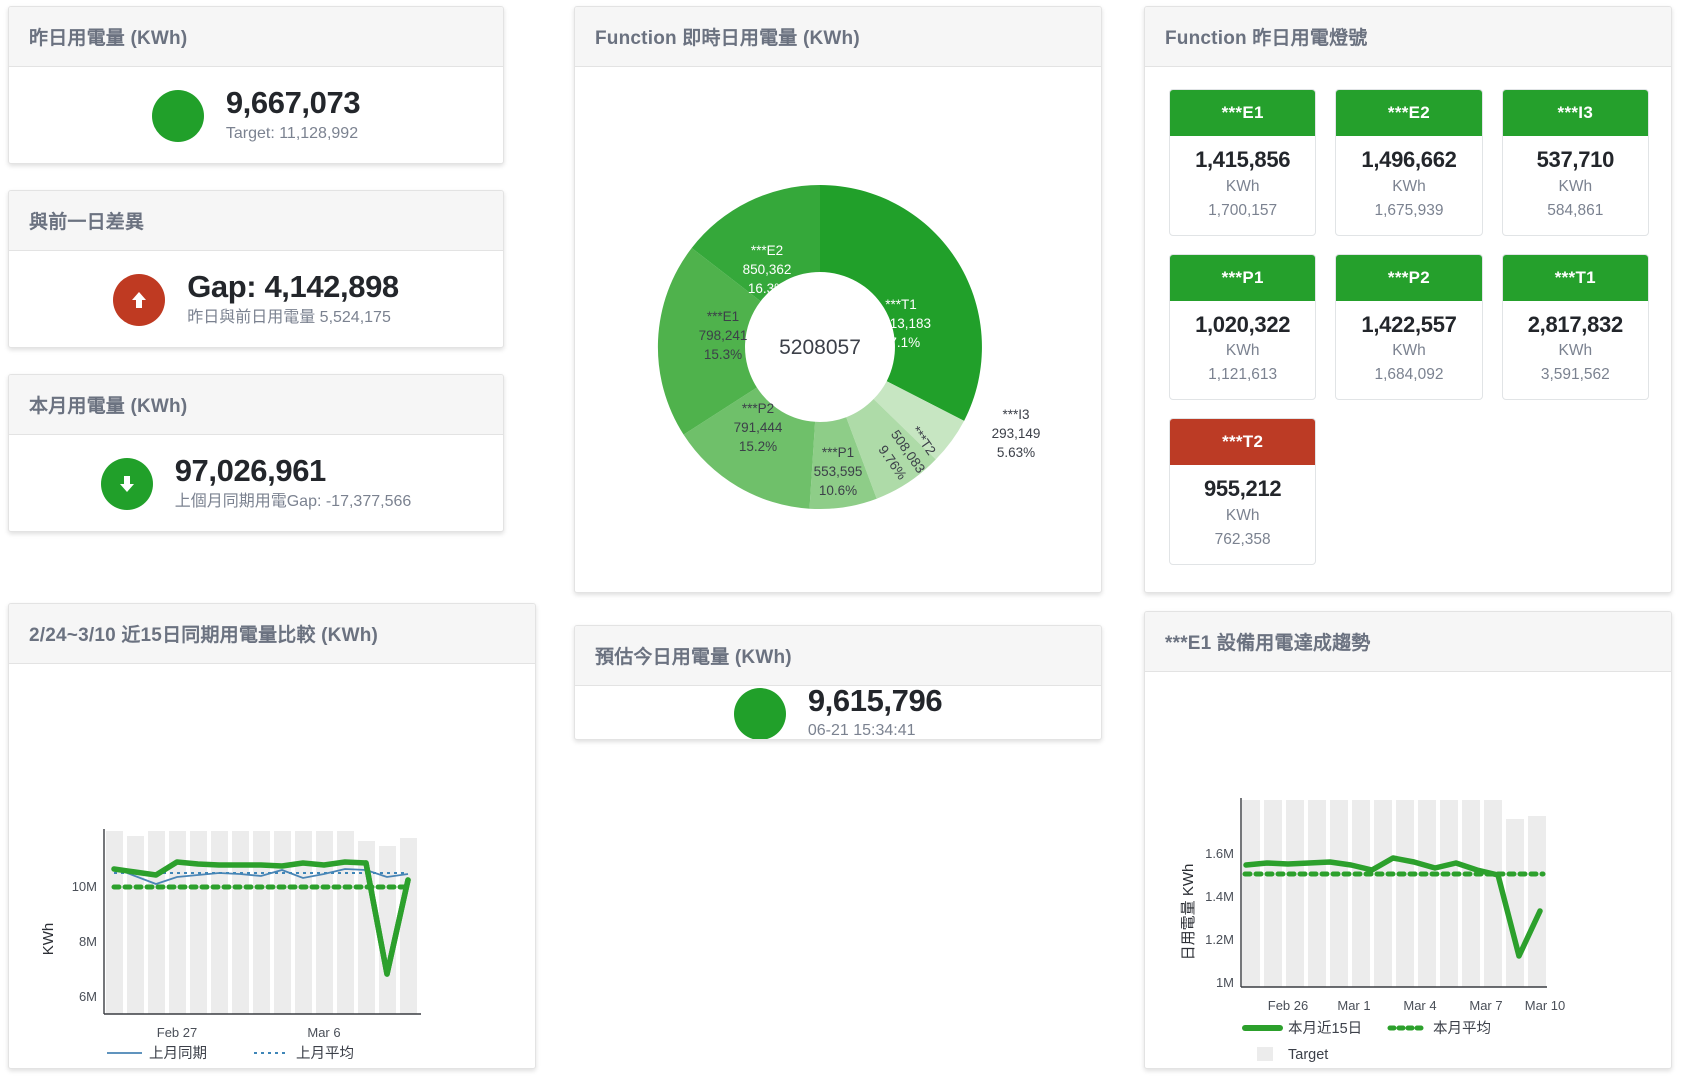 The image size is (1681, 1091). What do you see at coordinates (901, 342) in the screenshot?
I see `svg-text: 27.1%` at bounding box center [901, 342].